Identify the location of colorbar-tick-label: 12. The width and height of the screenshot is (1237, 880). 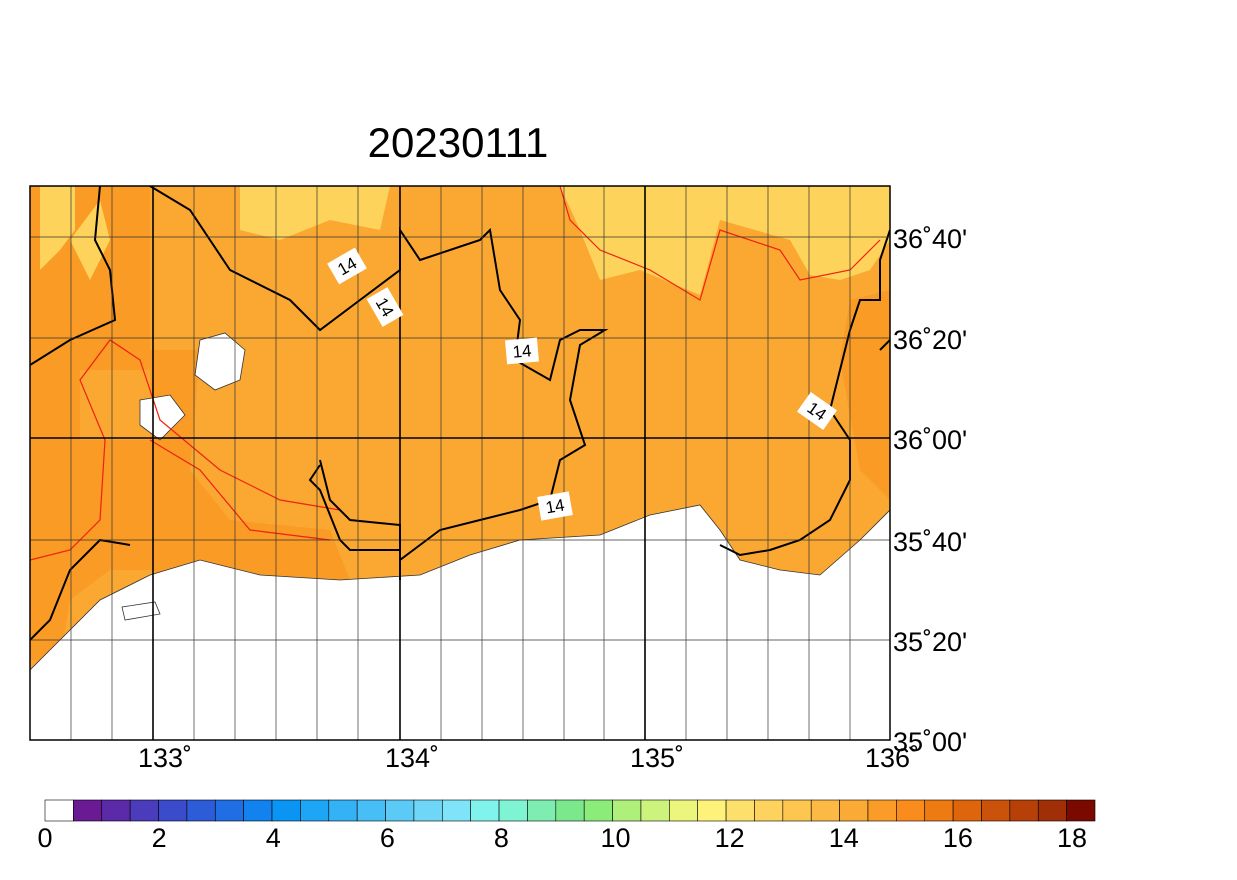
(730, 838).